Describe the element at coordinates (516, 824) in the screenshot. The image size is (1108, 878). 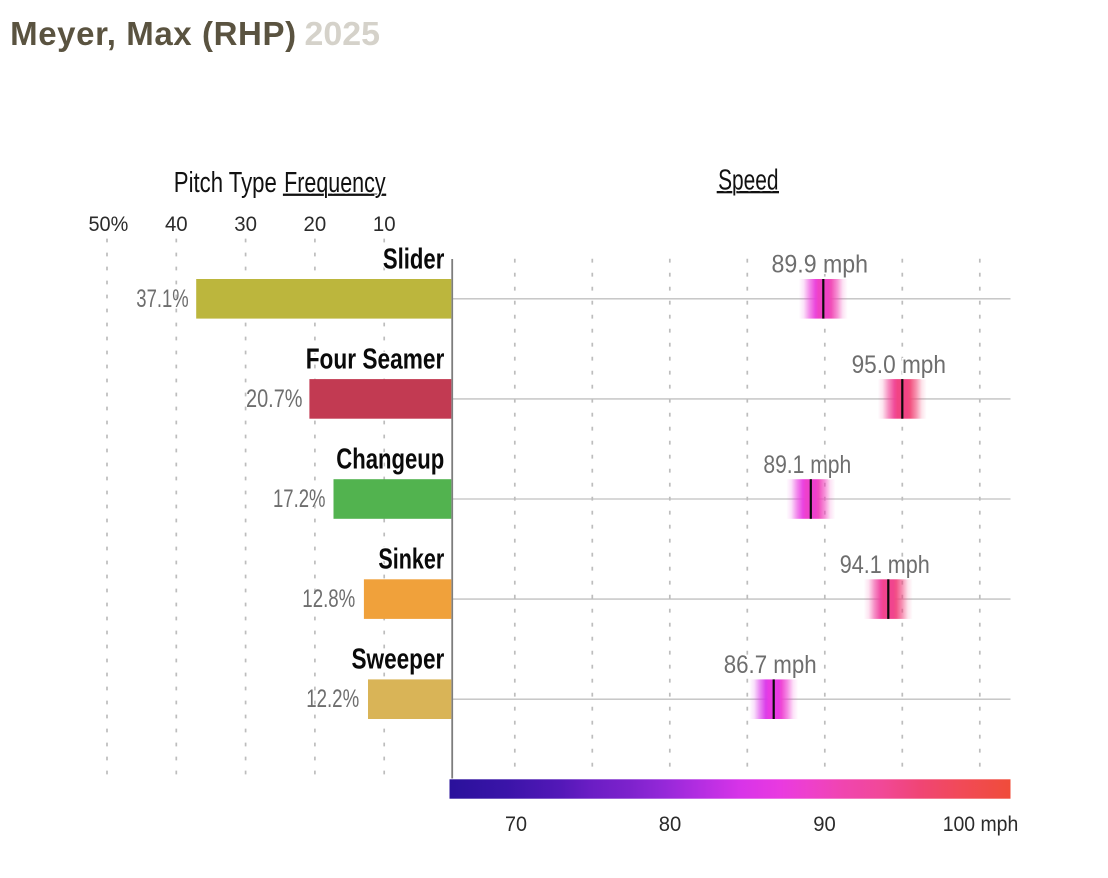
I see `svg-text: 70` at that location.